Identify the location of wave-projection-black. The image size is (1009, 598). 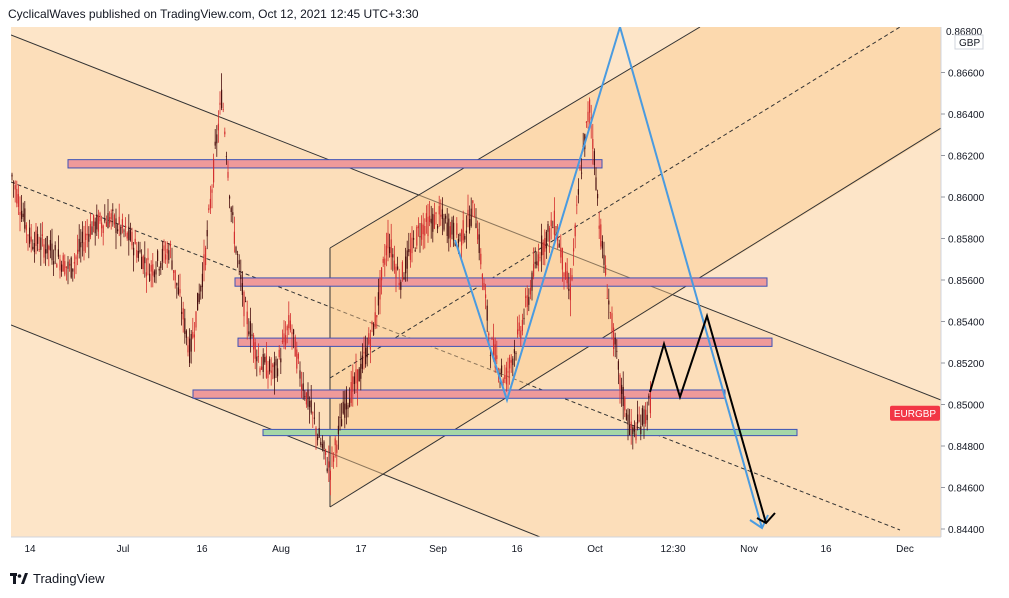
(708, 418).